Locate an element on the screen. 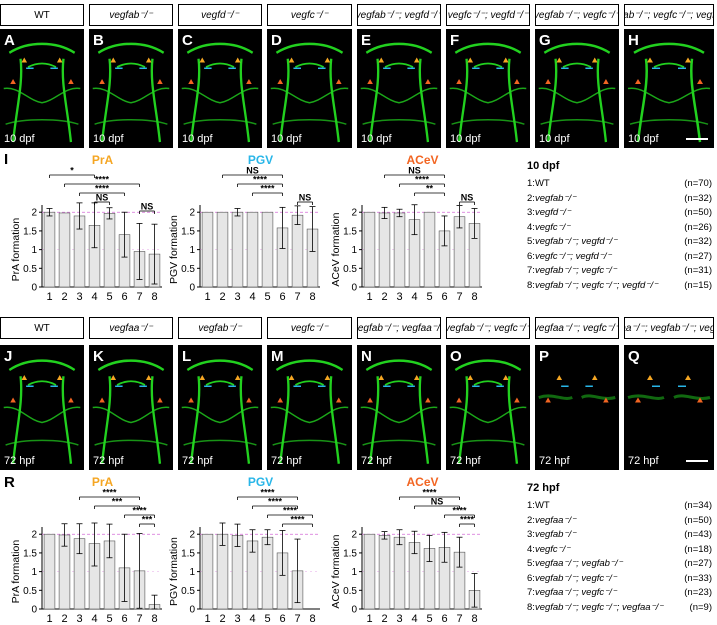 This screenshot has height=625, width=717. panel-letter: B is located at coordinates (98, 40).